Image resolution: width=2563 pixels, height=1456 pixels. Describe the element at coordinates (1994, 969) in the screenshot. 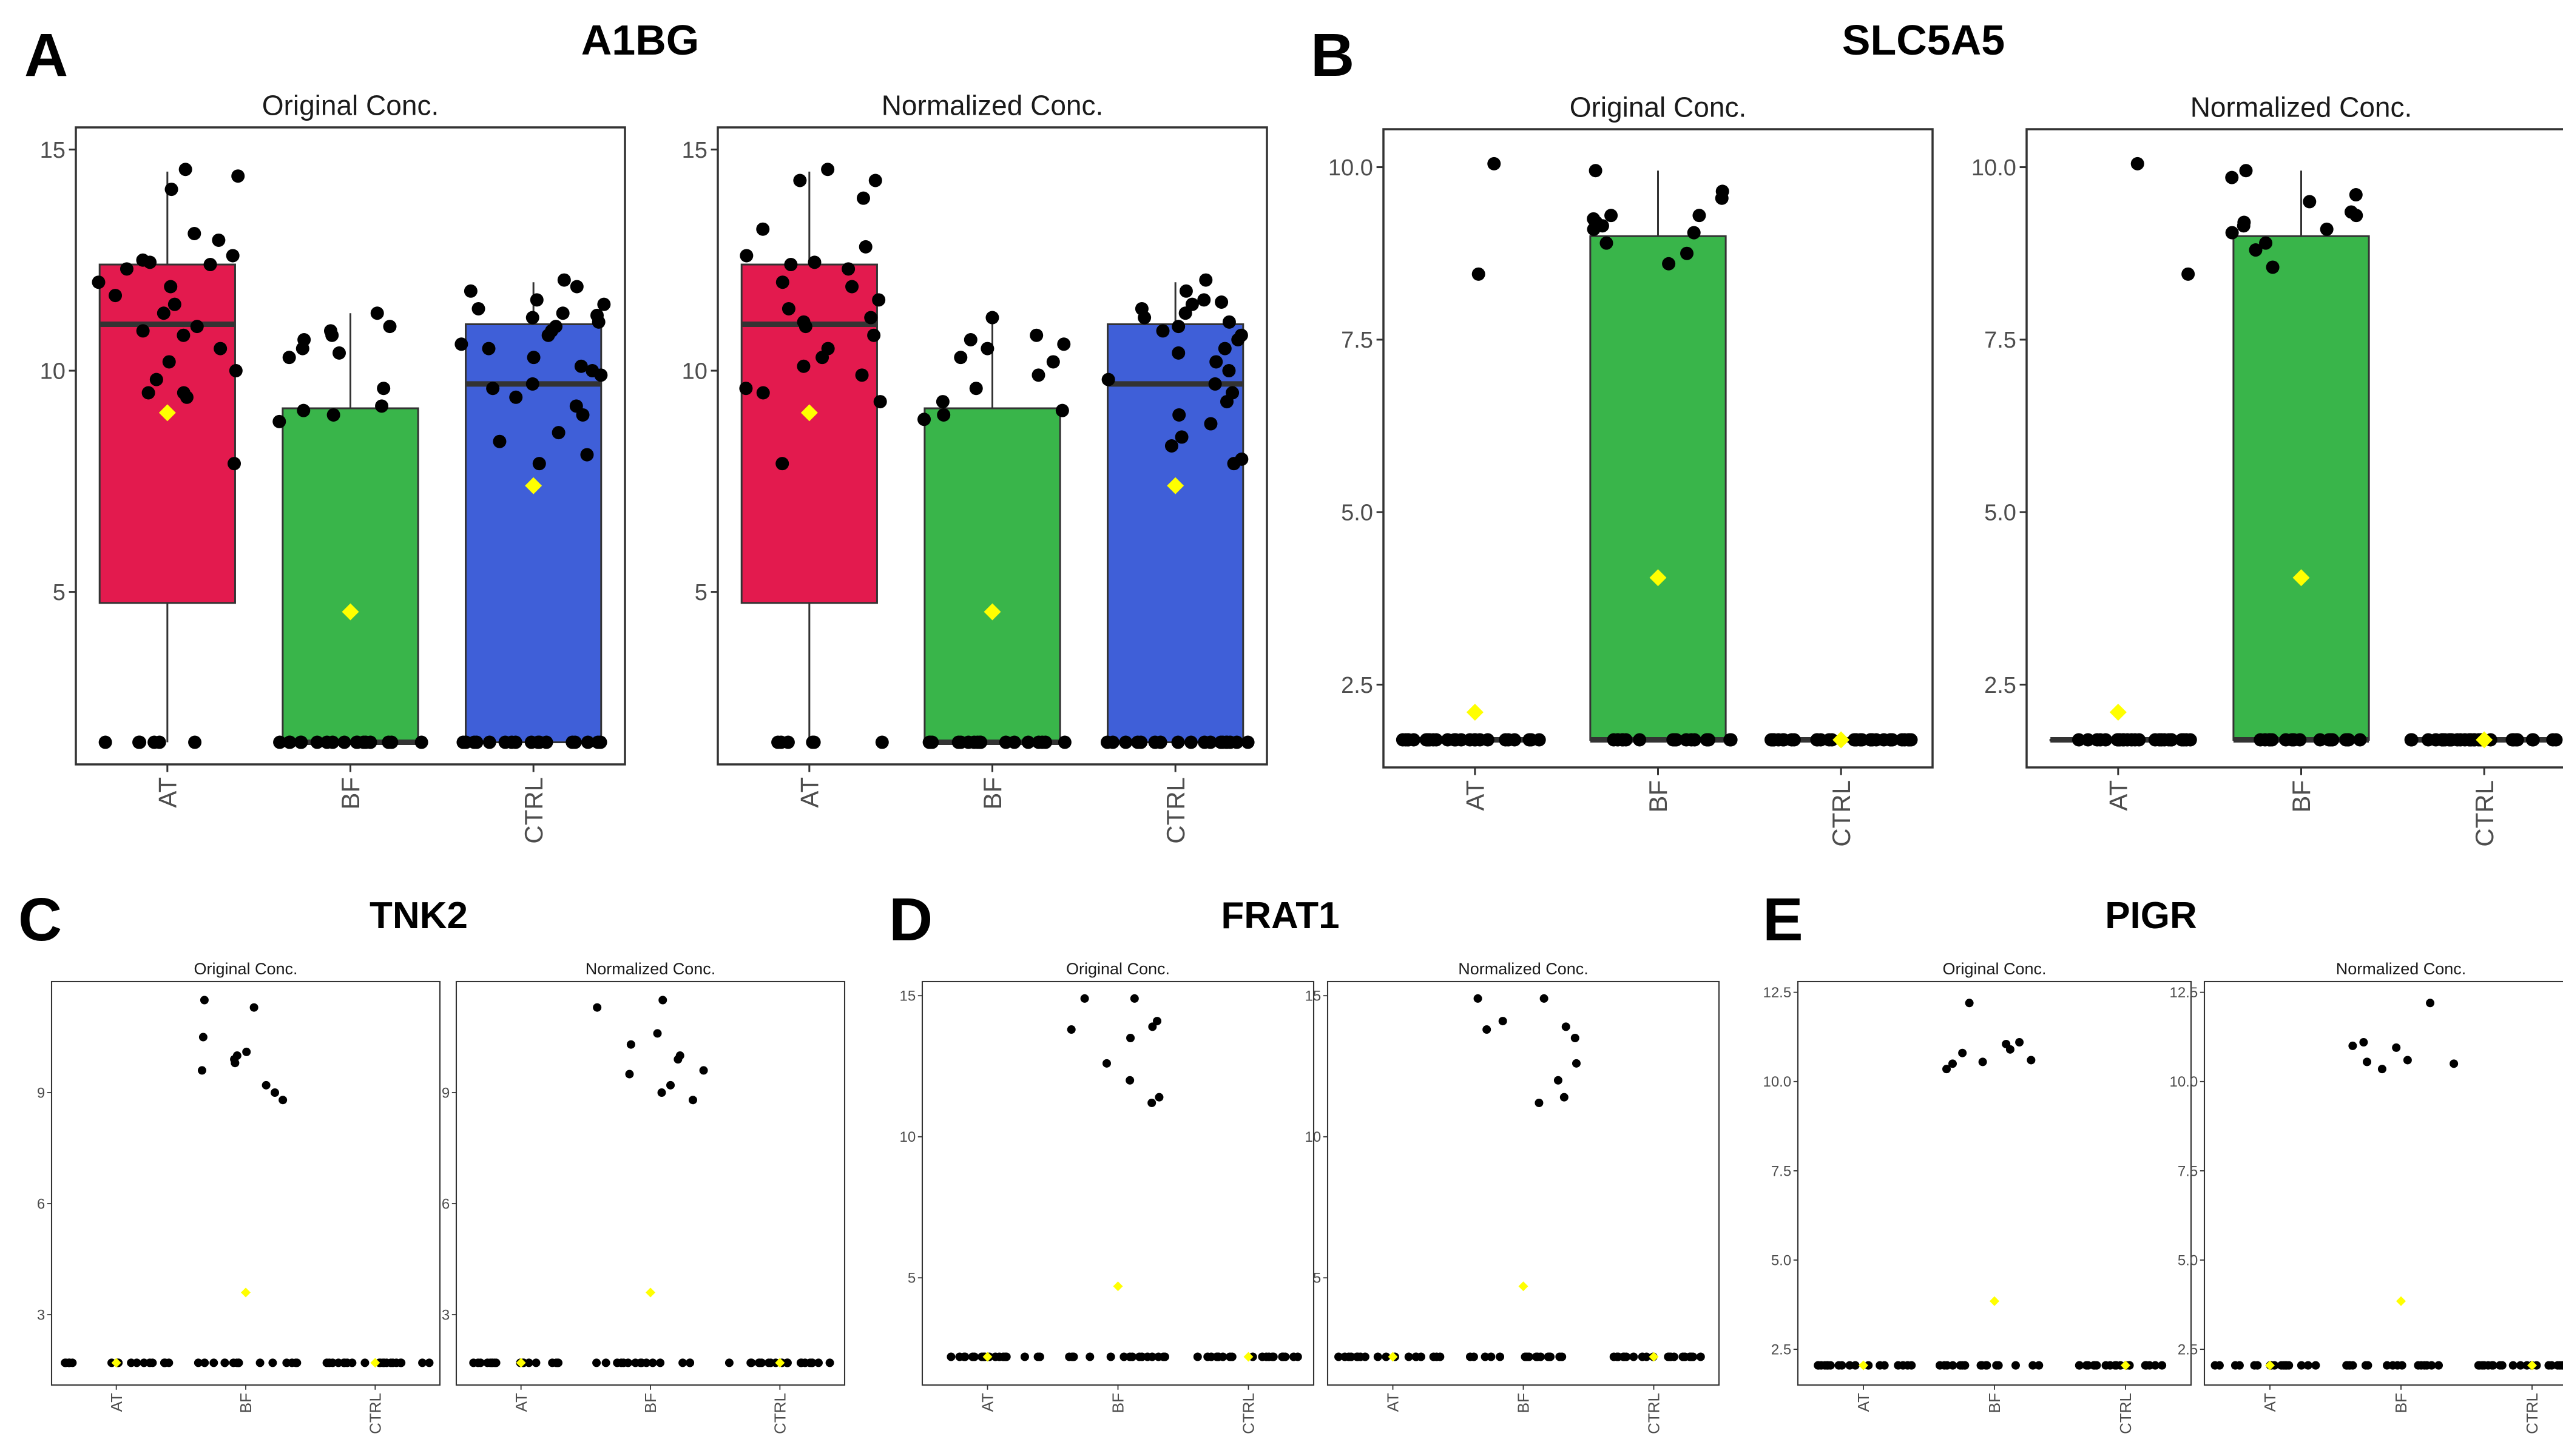

I see `plot-title: Original Conc.` at that location.